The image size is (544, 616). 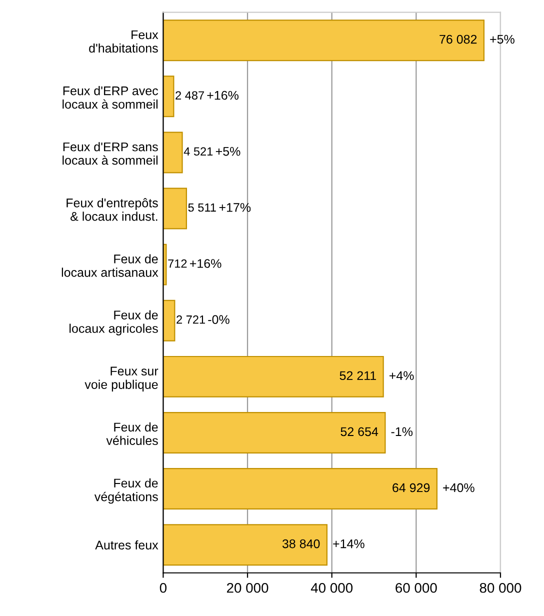 I want to click on y-tick-label: Feux d'entrepôts & locaux indust., so click(x=112, y=209).